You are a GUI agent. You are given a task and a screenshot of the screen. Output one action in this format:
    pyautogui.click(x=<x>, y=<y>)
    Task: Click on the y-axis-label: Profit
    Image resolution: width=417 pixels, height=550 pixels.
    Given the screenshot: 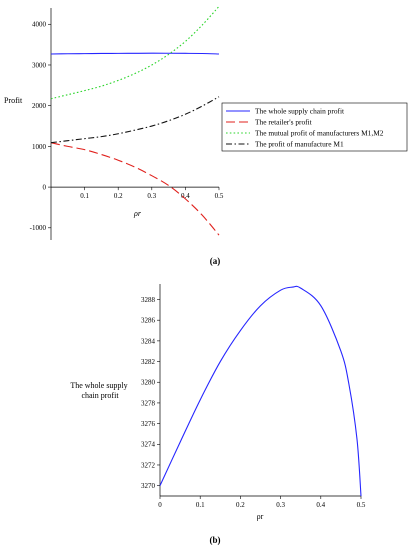 What is the action you would take?
    pyautogui.click(x=13, y=100)
    